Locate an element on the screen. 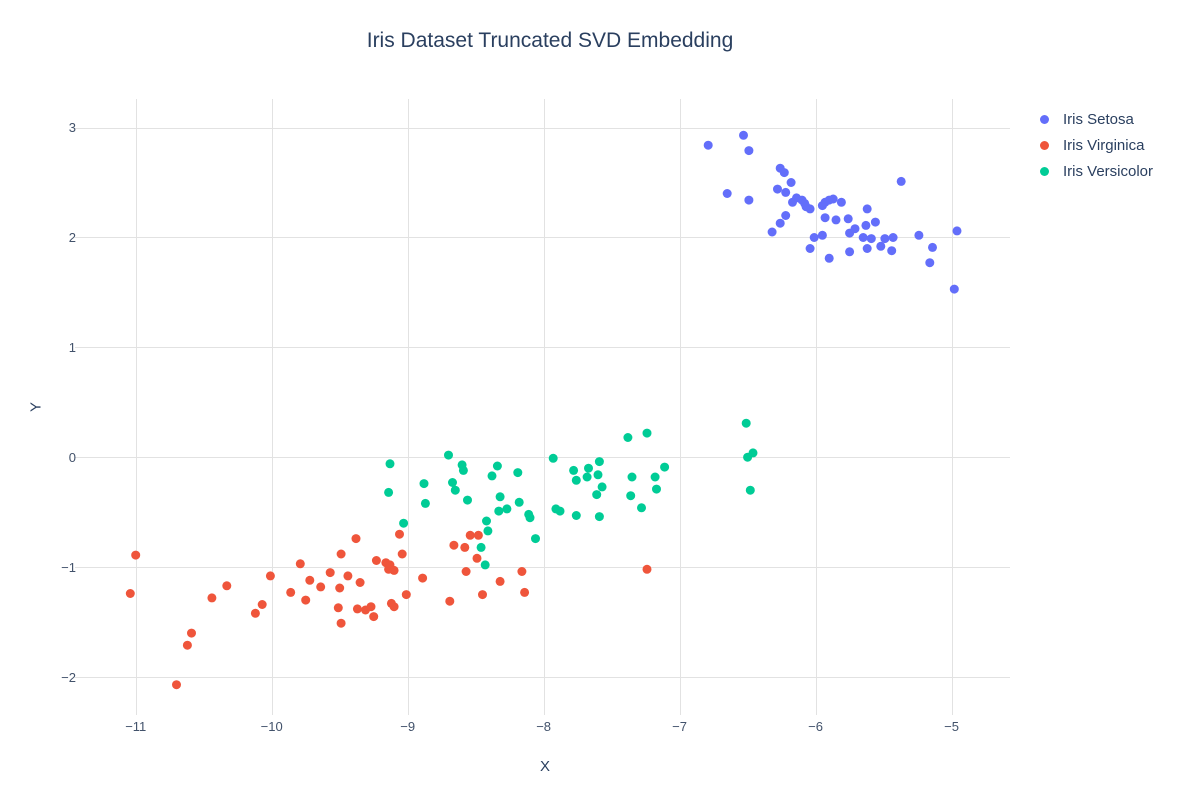  legend-item-iris-virginica: Iris Virginica is located at coordinates (1094, 145).